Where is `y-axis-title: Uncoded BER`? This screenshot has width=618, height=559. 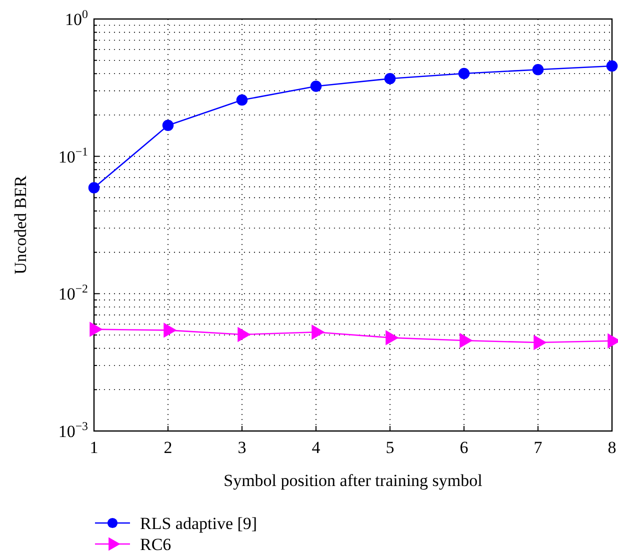 y-axis-title: Uncoded BER is located at coordinates (20, 224).